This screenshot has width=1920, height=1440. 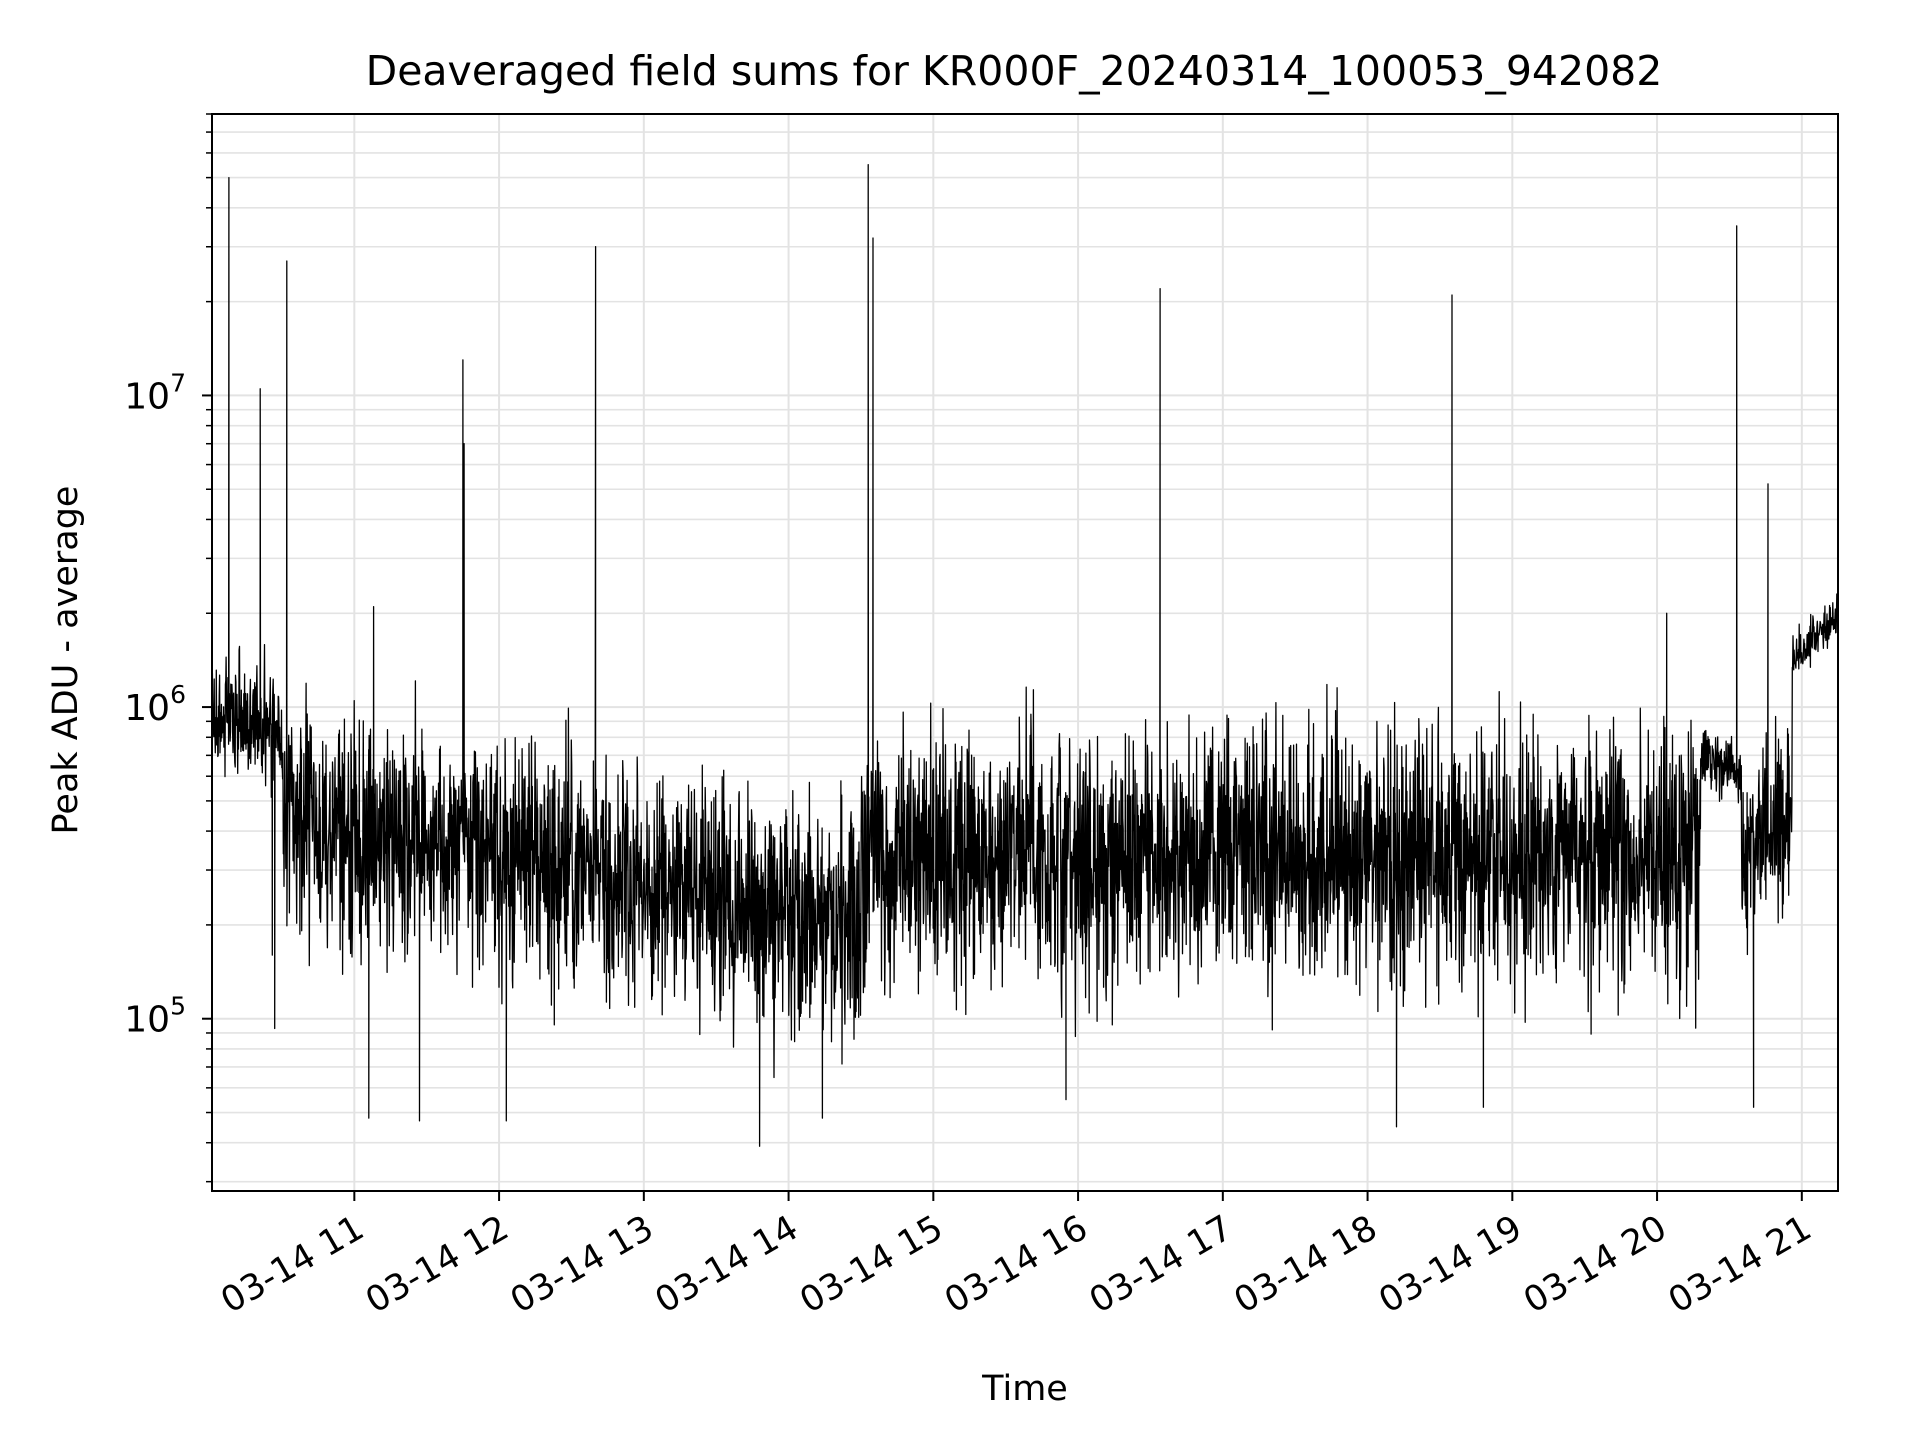 I want to click on y-tick-label: 10⁵, so click(x=155, y=1016).